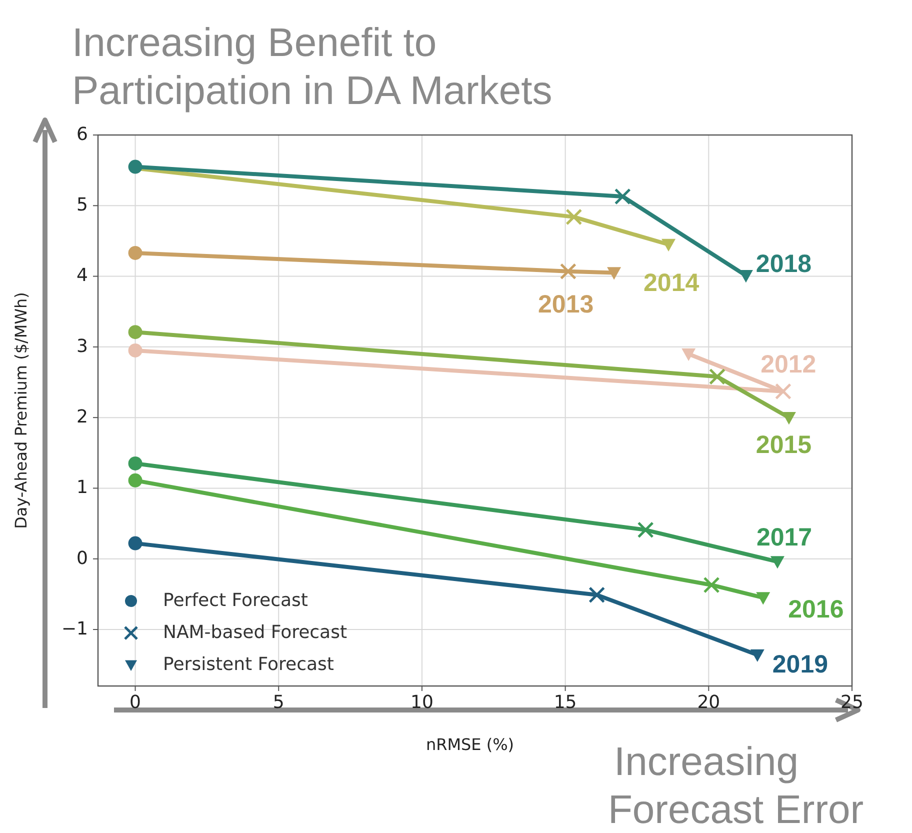  Describe the element at coordinates (82, 558) in the screenshot. I see `y-tick-label: 0` at that location.